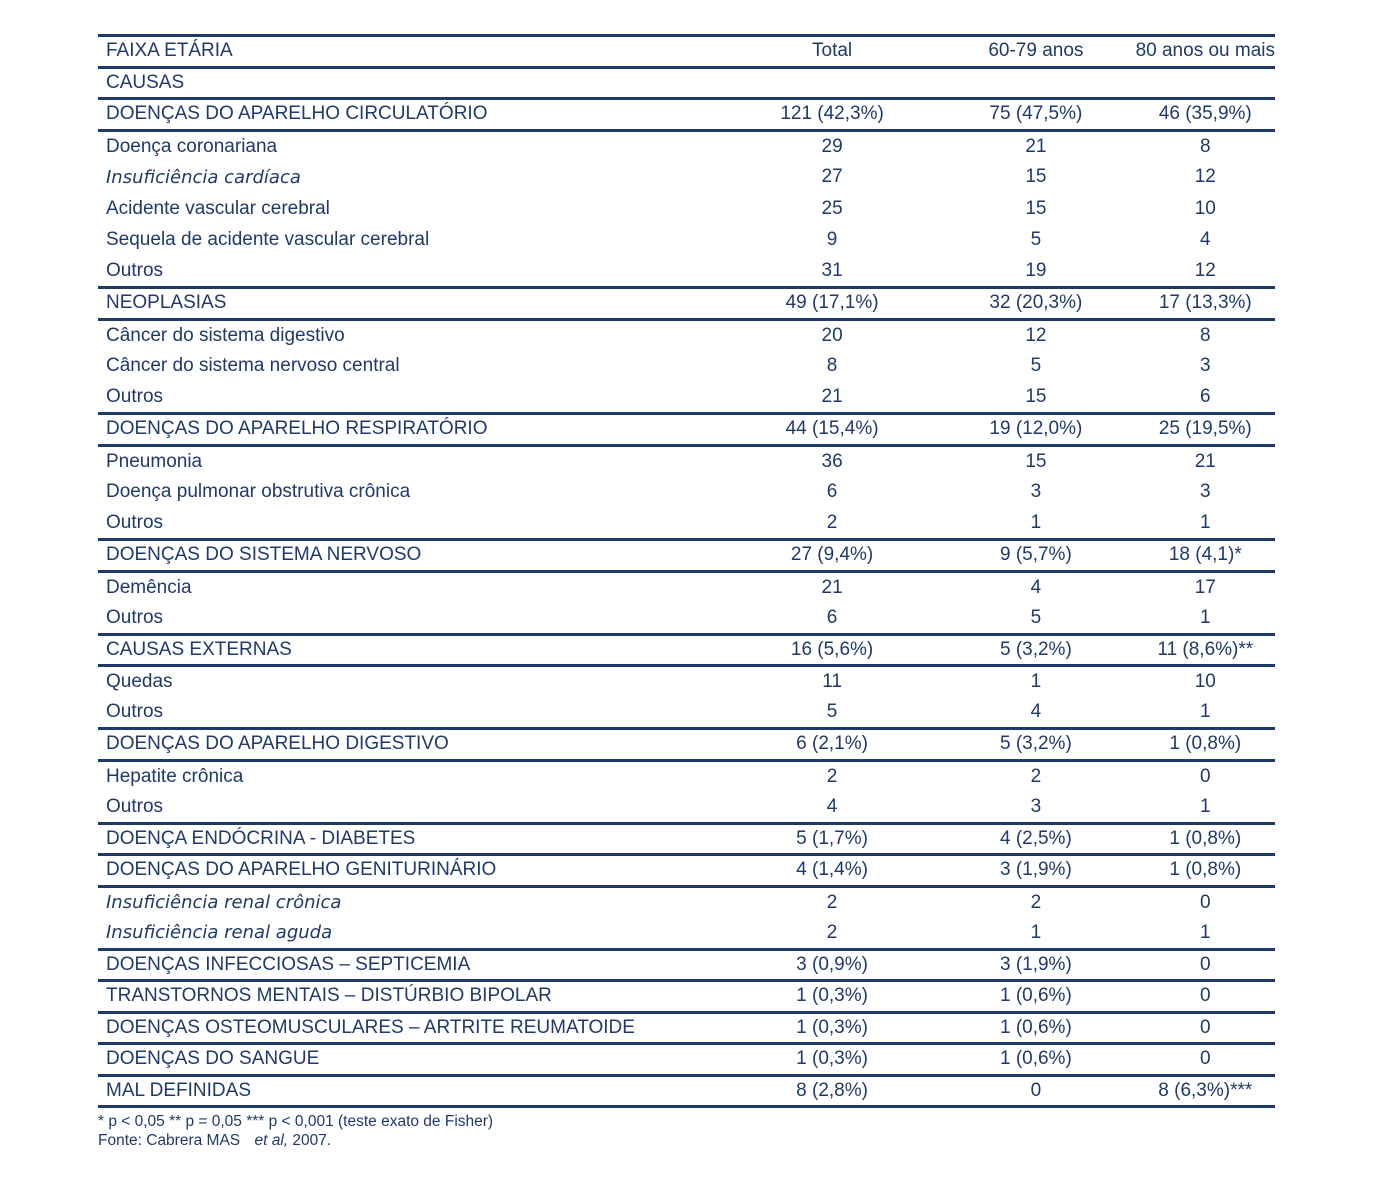 This screenshot has height=1191, width=1381. I want to click on age-80-plus-cell: 17, so click(1205, 587).